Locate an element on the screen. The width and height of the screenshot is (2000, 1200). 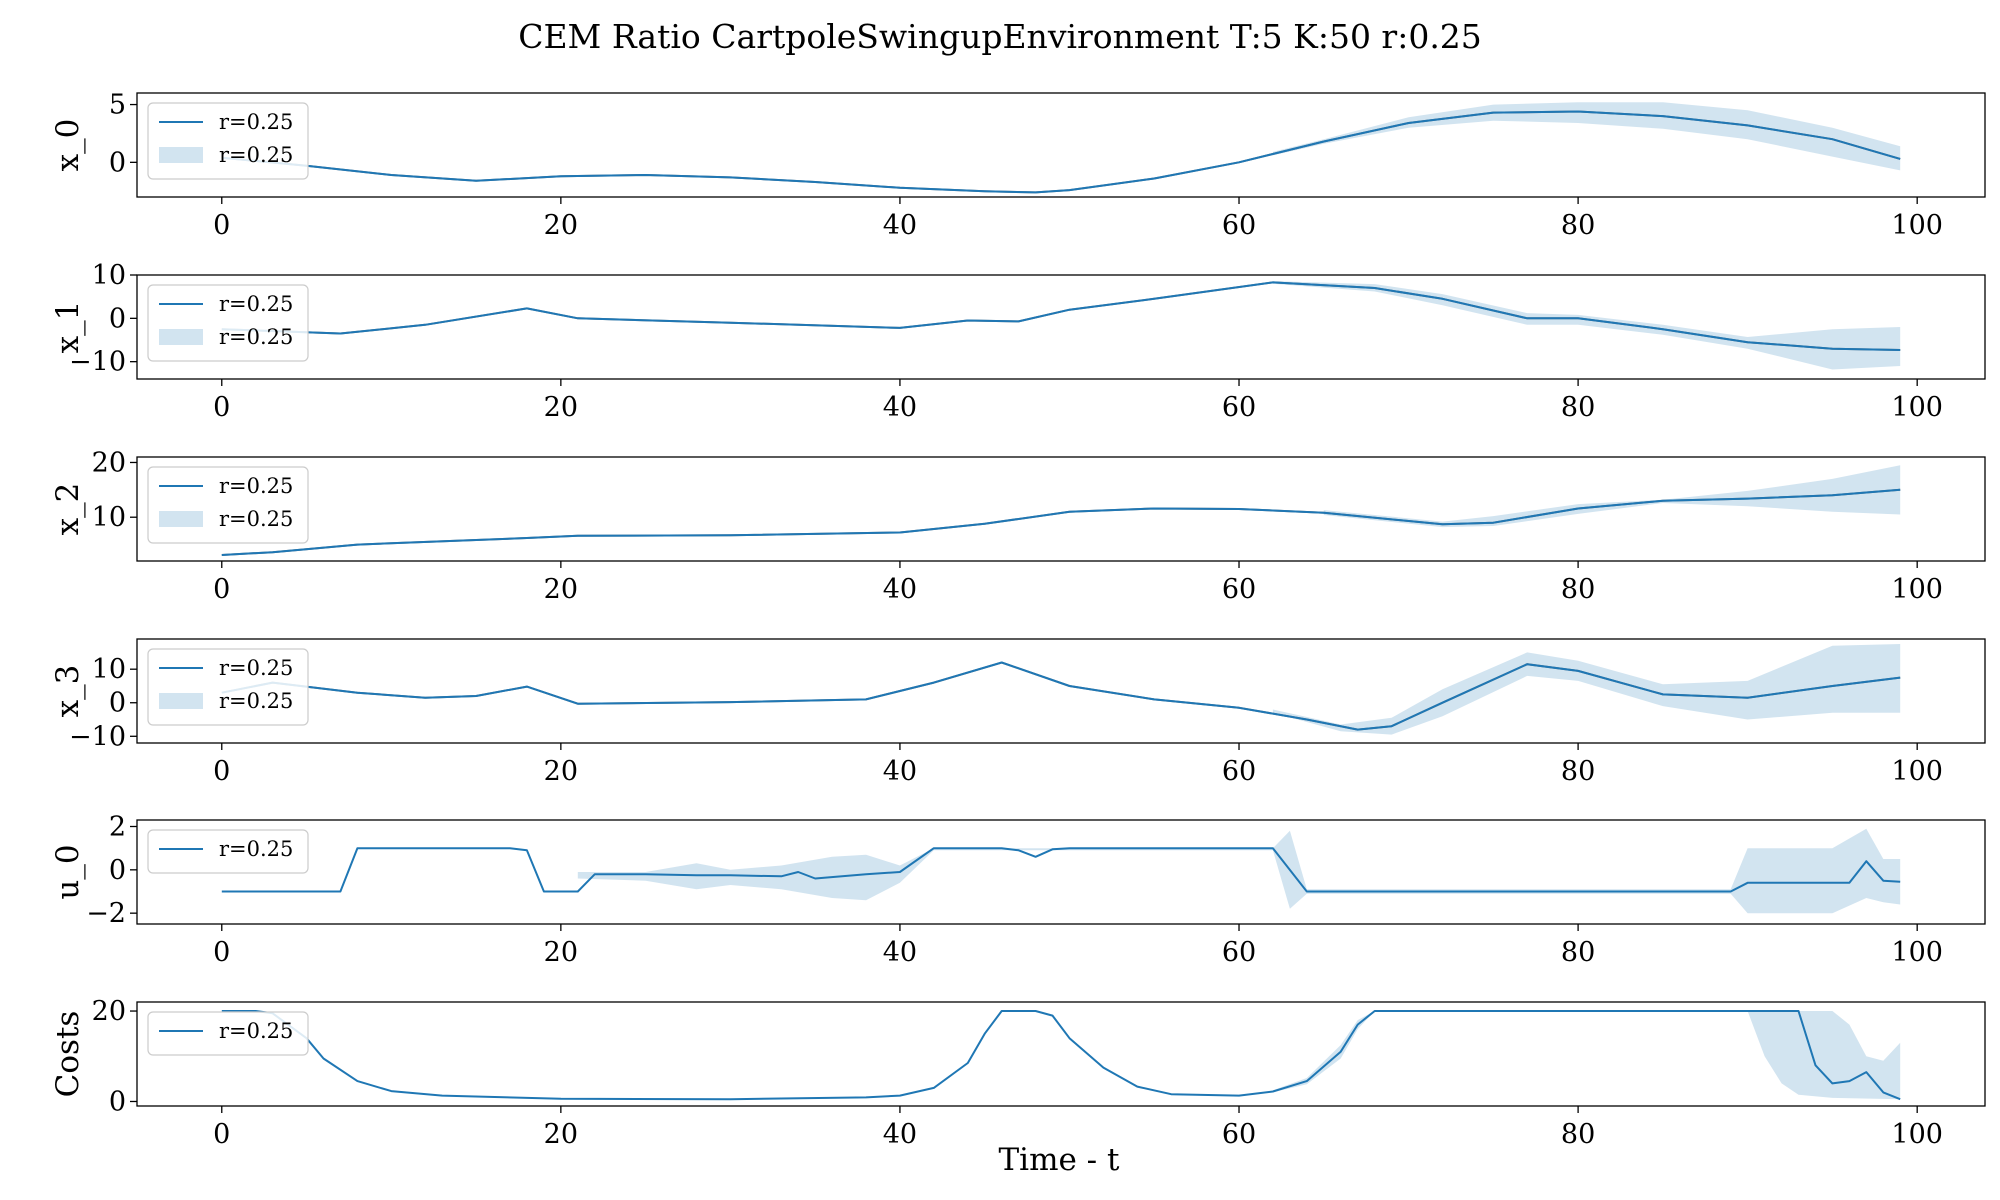
x-tick-label-1-5: 100 is located at coordinates (1917, 407).